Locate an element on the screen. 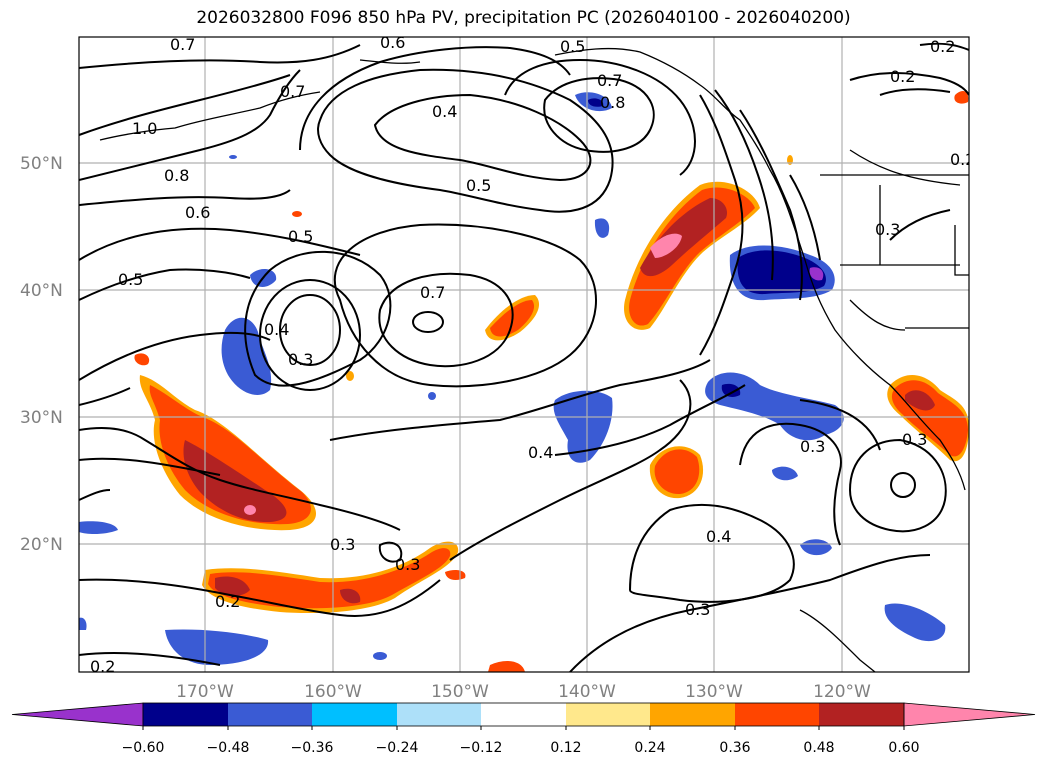 This screenshot has width=1047, height=765. lon-label: 140°W is located at coordinates (587, 692).